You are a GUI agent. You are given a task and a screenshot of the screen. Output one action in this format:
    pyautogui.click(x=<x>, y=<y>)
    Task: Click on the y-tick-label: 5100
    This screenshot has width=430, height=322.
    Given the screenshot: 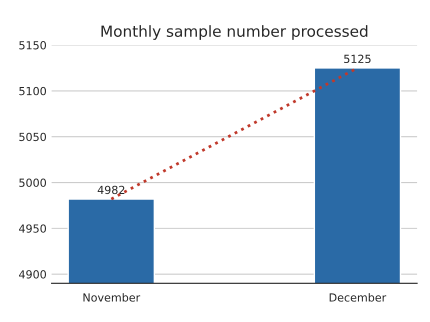 What is the action you would take?
    pyautogui.click(x=32, y=91)
    